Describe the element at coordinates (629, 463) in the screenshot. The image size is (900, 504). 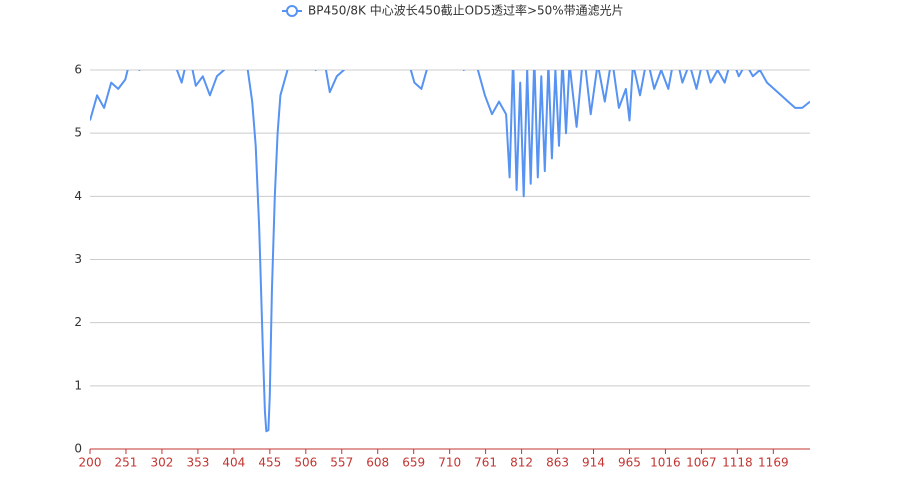
I see `x-tick-label: 965` at that location.